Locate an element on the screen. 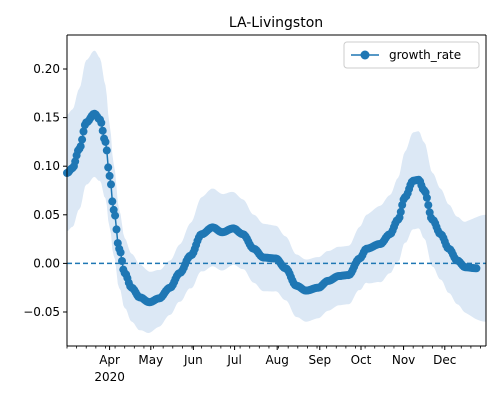  legend-label-growth-rate: growth_rate is located at coordinates (425, 55).